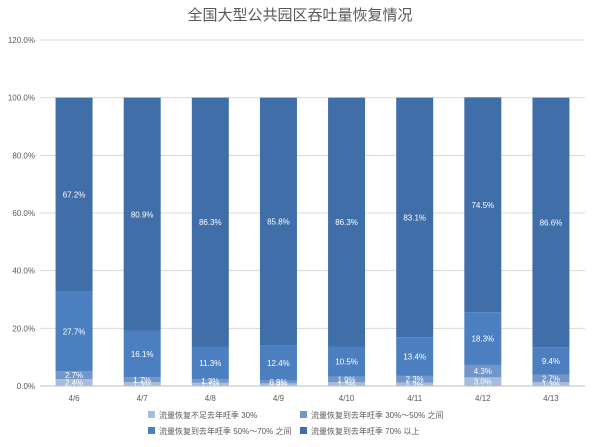 The height and width of the screenshot is (447, 596). I want to click on y-tick-label: 120.0%, so click(21, 40).